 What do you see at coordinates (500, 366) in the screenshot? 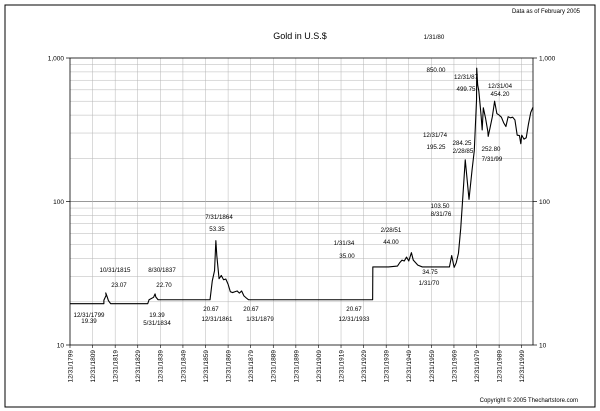
I see `x-tick-label: 12/31/1989` at bounding box center [500, 366].